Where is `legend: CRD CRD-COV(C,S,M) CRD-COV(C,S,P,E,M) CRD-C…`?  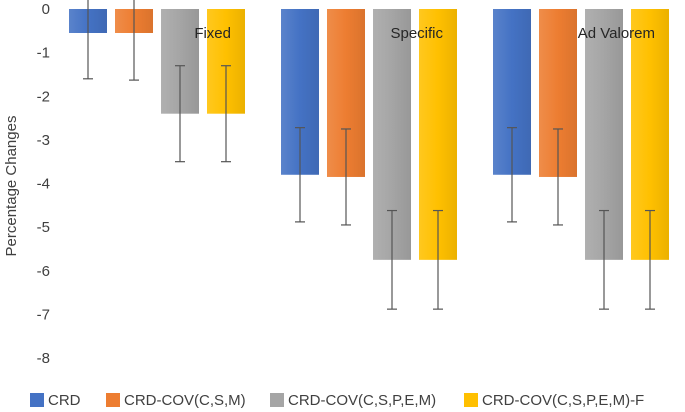
legend: CRD CRD-COV(C,S,M) CRD-COV(C,S,P,E,M) CRD-C… is located at coordinates (337, 400).